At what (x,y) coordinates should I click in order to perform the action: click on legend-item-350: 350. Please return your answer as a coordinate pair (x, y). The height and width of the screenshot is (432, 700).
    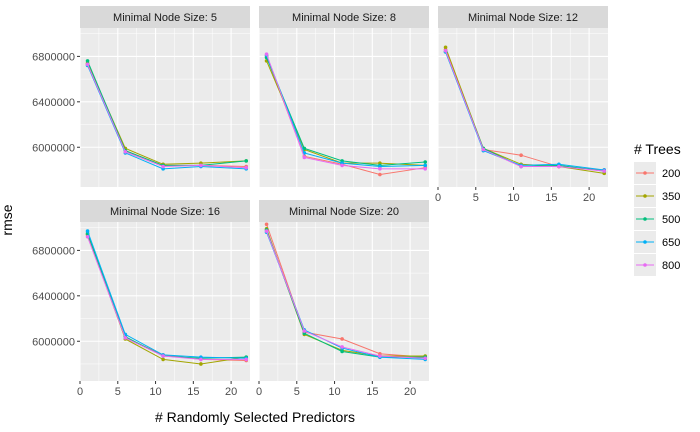
    Looking at the image, I should click on (657, 196).